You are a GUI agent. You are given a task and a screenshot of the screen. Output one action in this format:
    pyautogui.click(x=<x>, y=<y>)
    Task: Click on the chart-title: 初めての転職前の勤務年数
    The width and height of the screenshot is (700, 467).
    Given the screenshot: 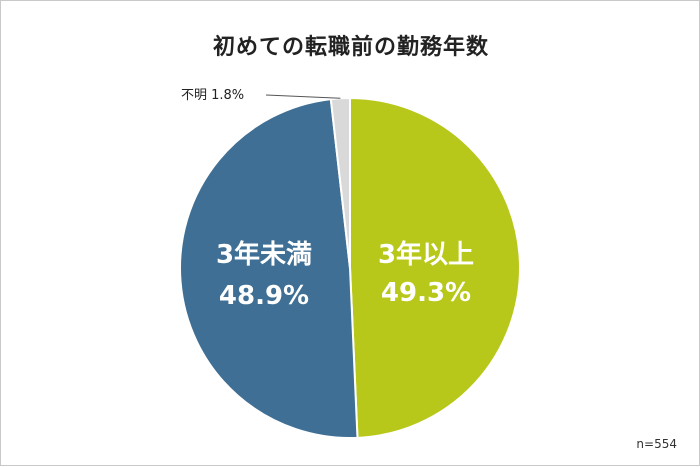 What is the action you would take?
    pyautogui.click(x=350, y=47)
    